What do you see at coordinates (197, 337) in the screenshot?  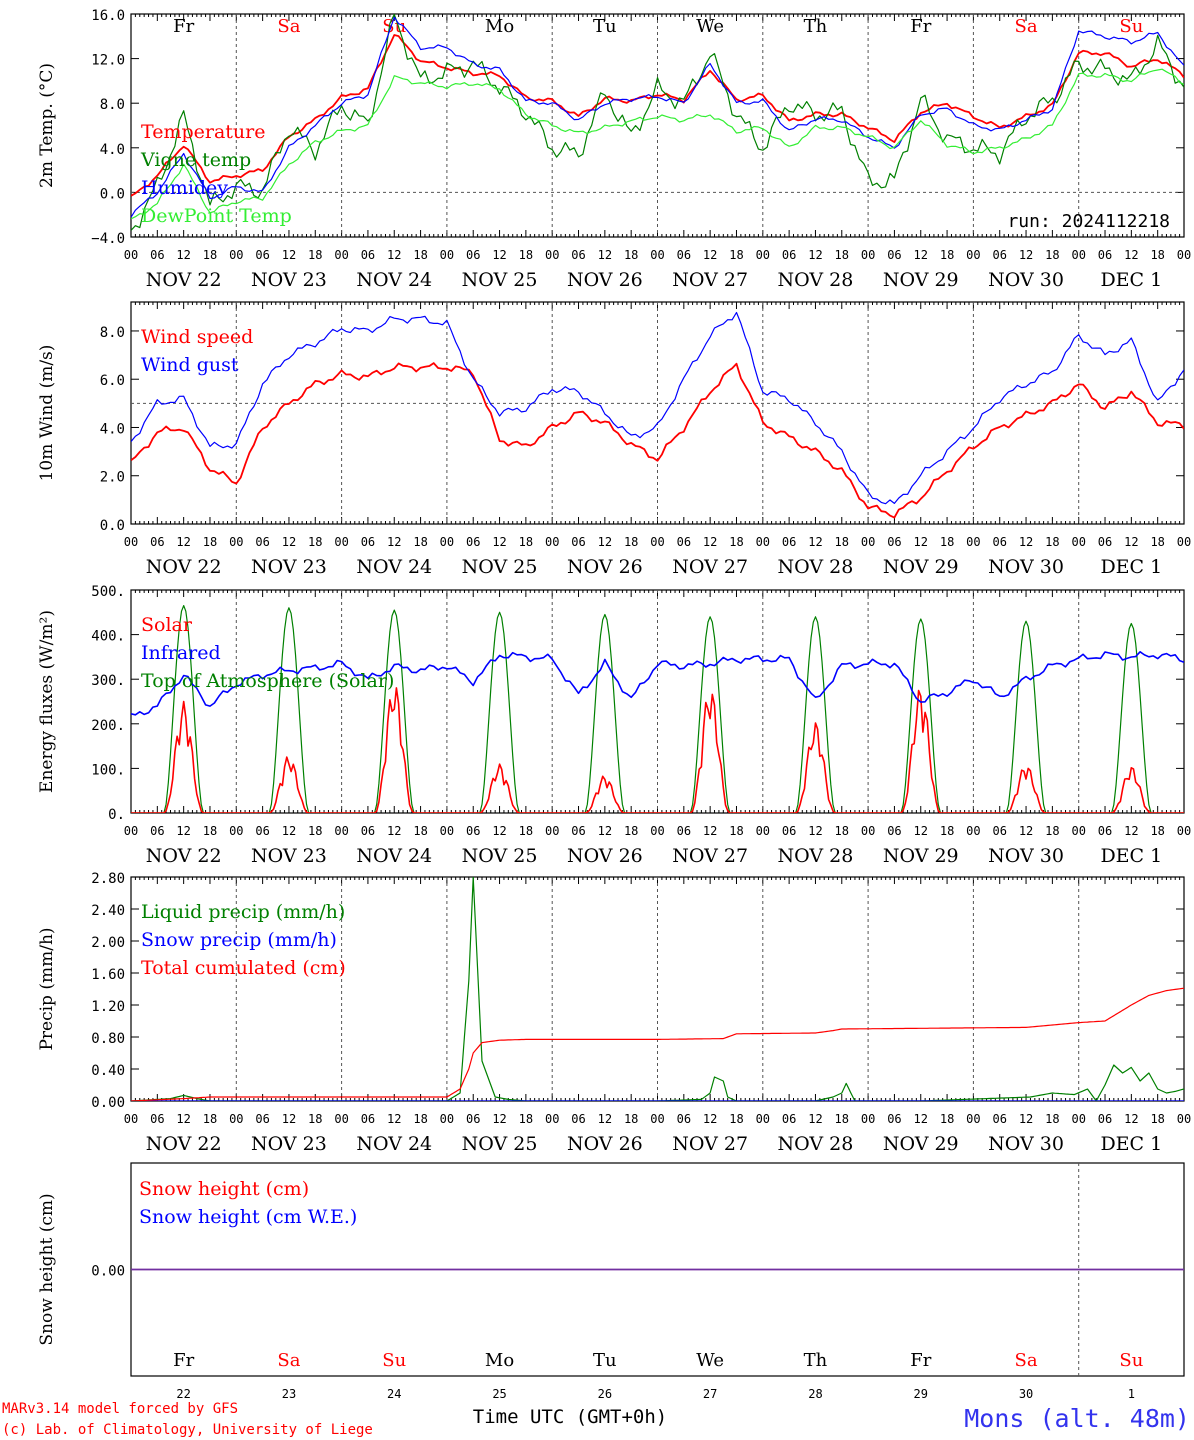 I see `legend-entry: Wind speed` at bounding box center [197, 337].